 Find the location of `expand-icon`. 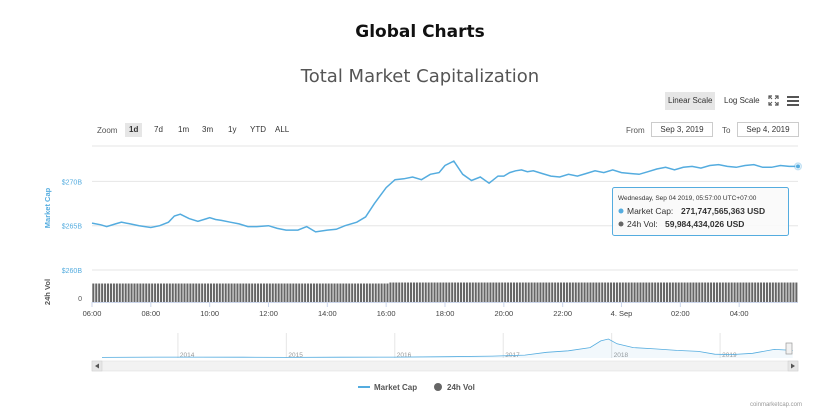

expand-icon is located at coordinates (773, 100).